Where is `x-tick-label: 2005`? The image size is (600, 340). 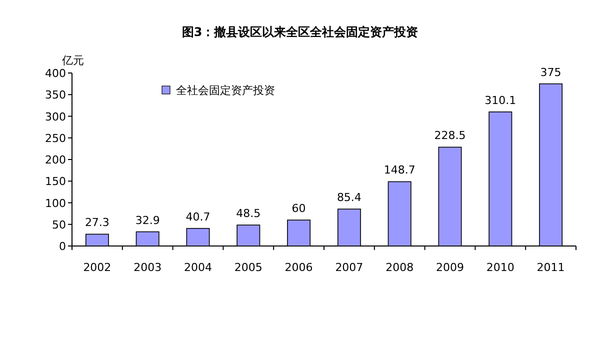 x-tick-label: 2005 is located at coordinates (248, 267).